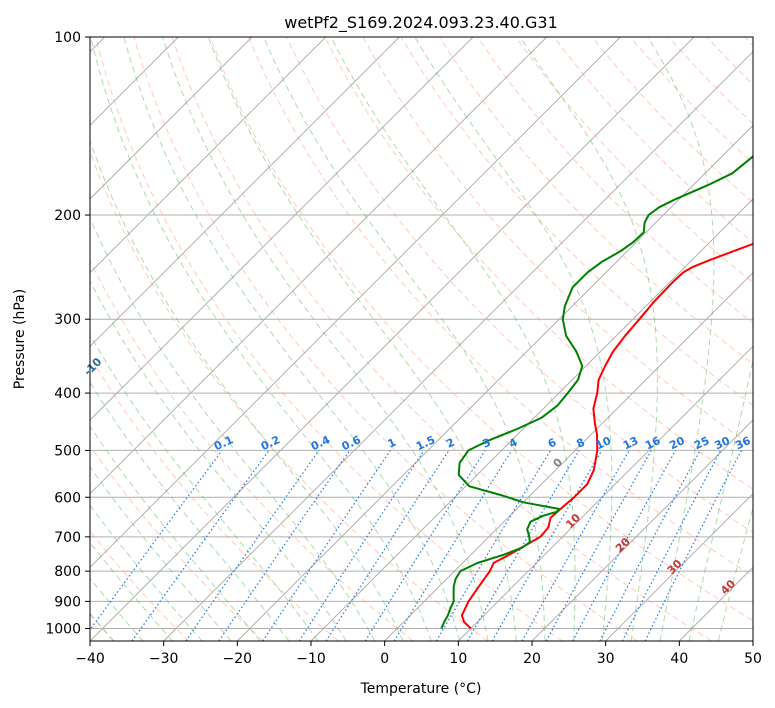  Describe the element at coordinates (677, 443) in the screenshot. I see `mixing-ratio-label: 20` at that location.